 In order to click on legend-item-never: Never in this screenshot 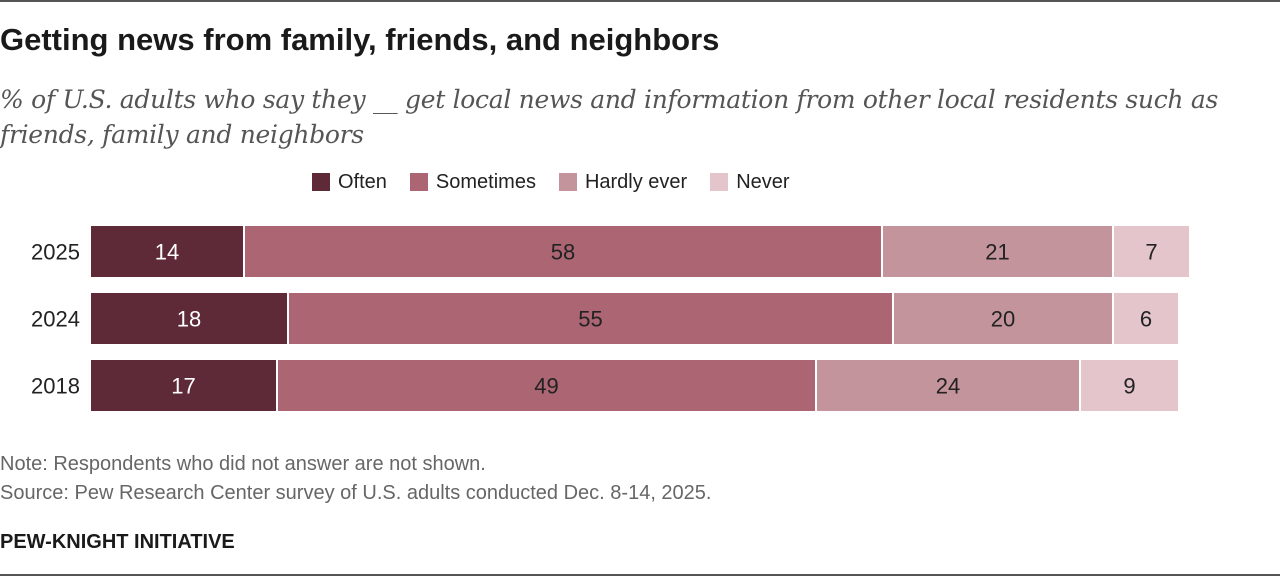, I will do `click(750, 182)`.